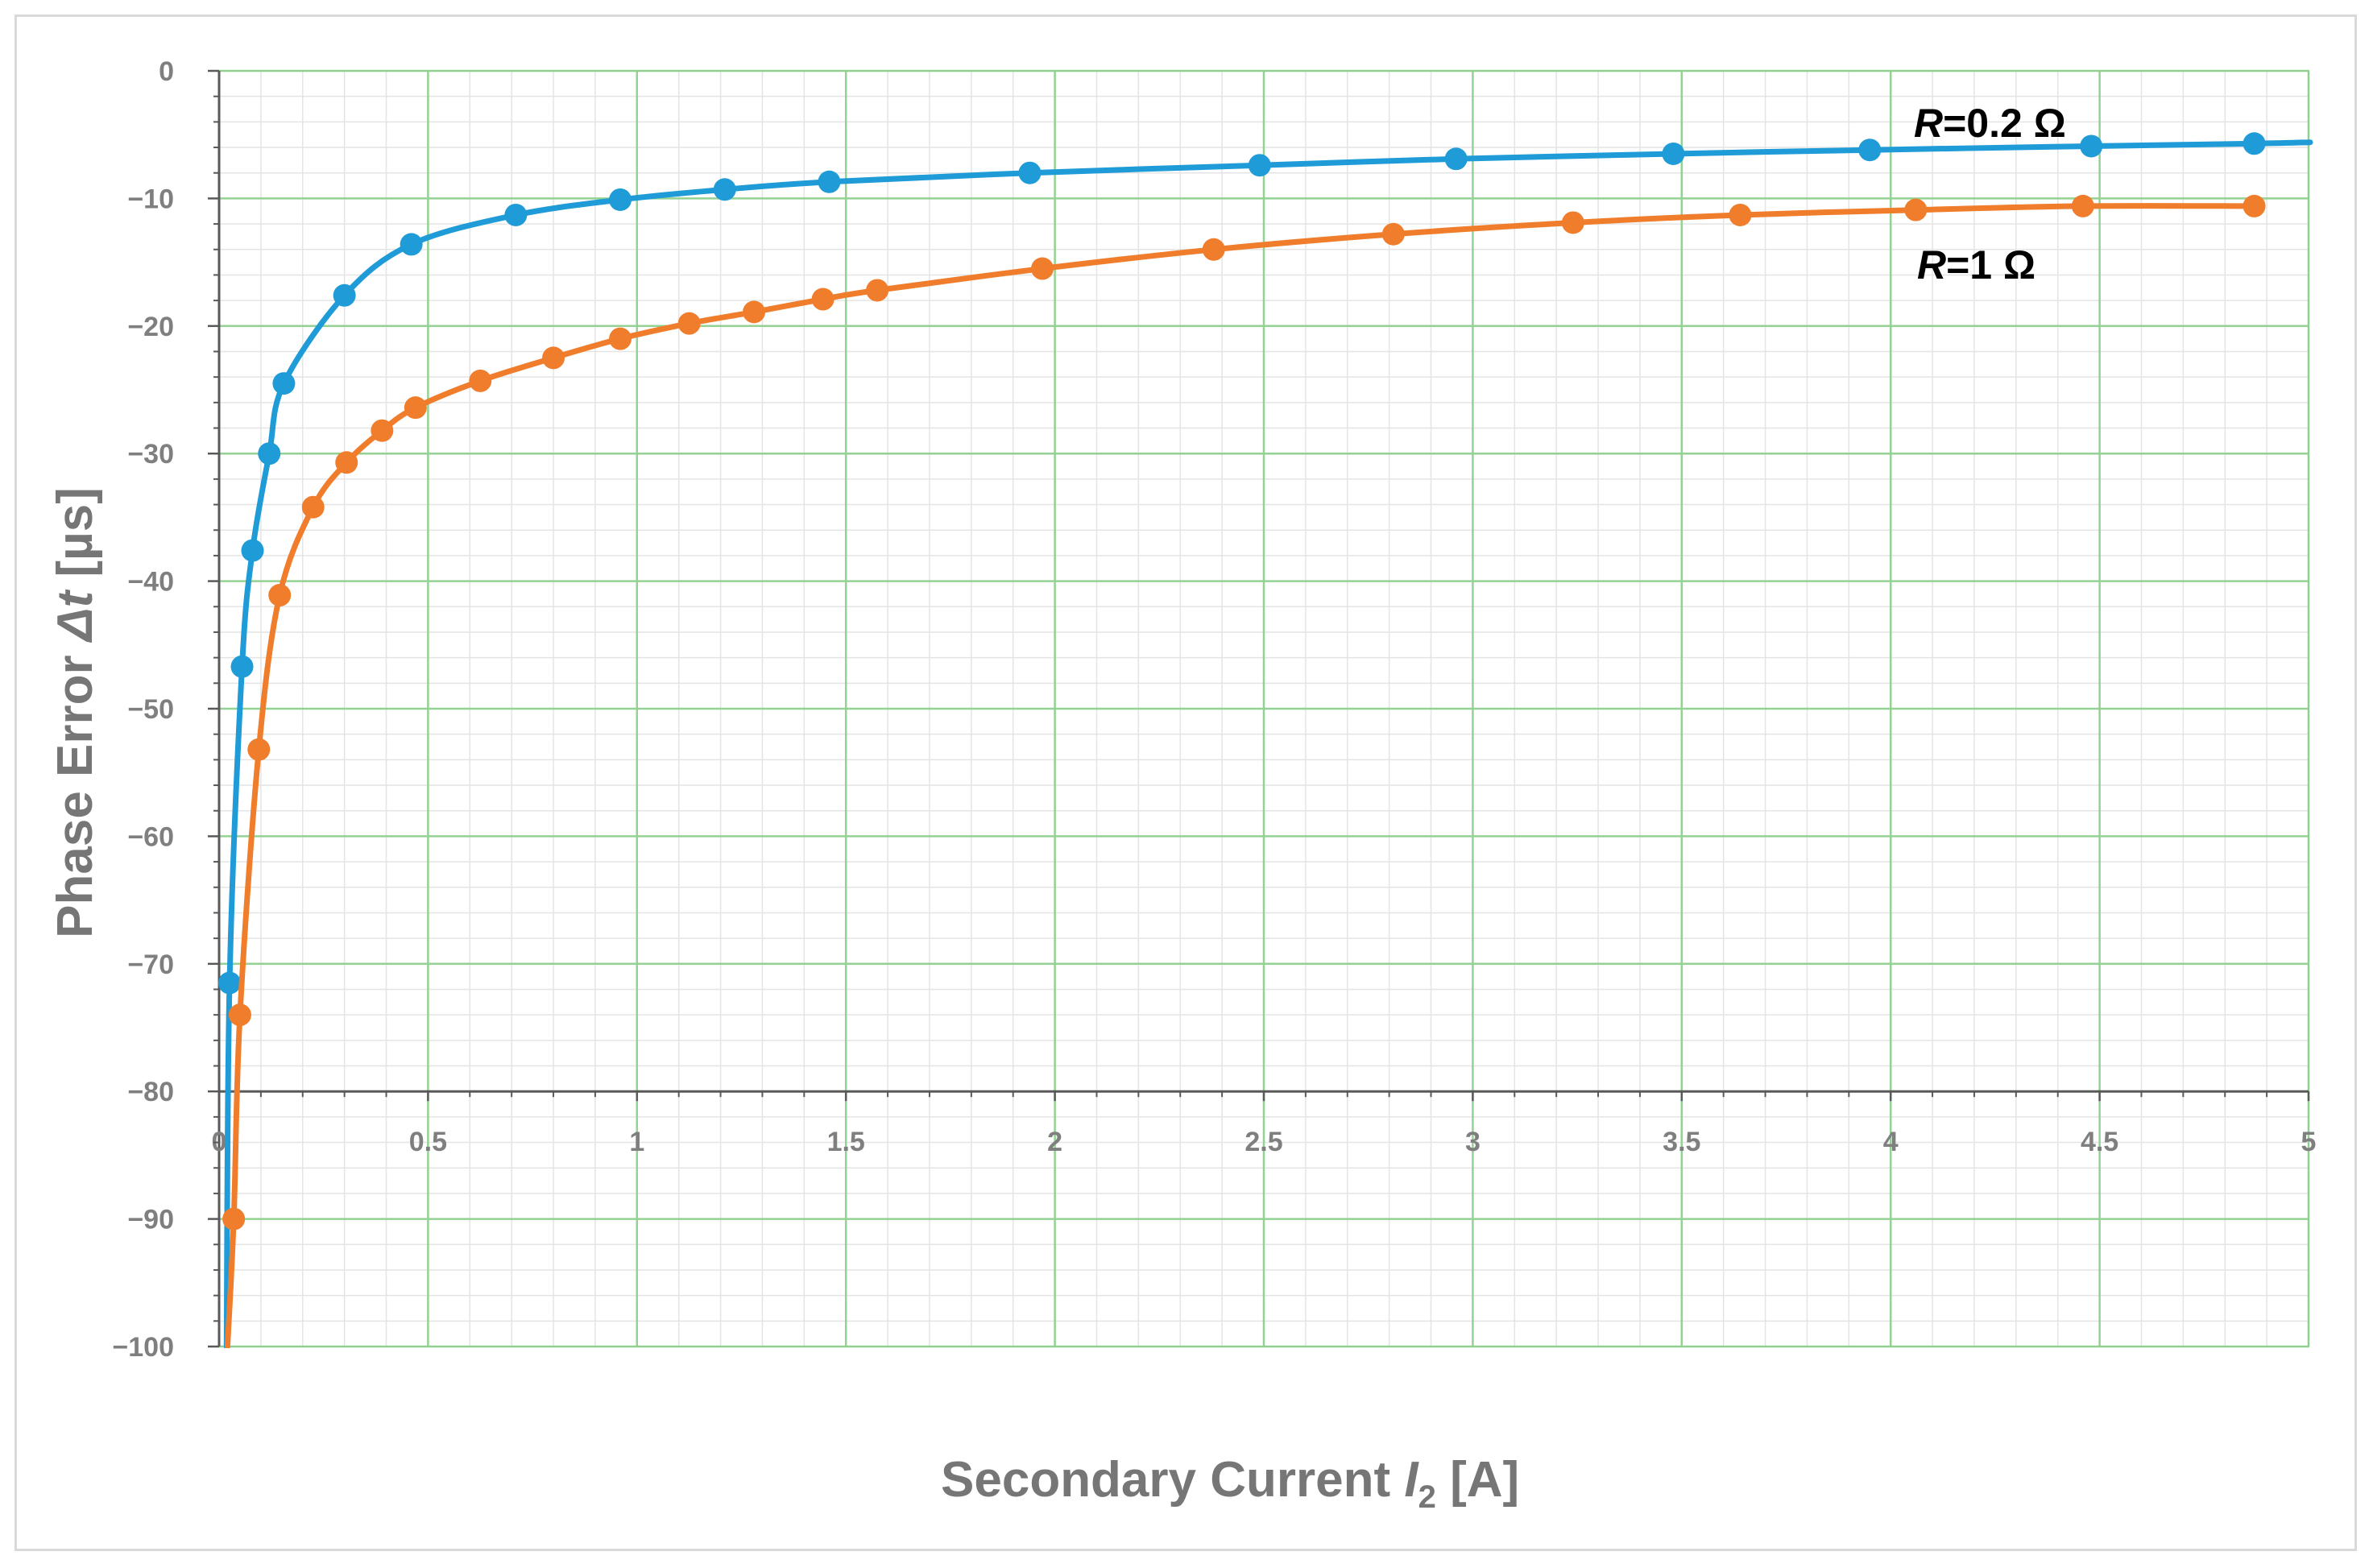  I want to click on x-axis-title-var: I, so click(1411, 1480).